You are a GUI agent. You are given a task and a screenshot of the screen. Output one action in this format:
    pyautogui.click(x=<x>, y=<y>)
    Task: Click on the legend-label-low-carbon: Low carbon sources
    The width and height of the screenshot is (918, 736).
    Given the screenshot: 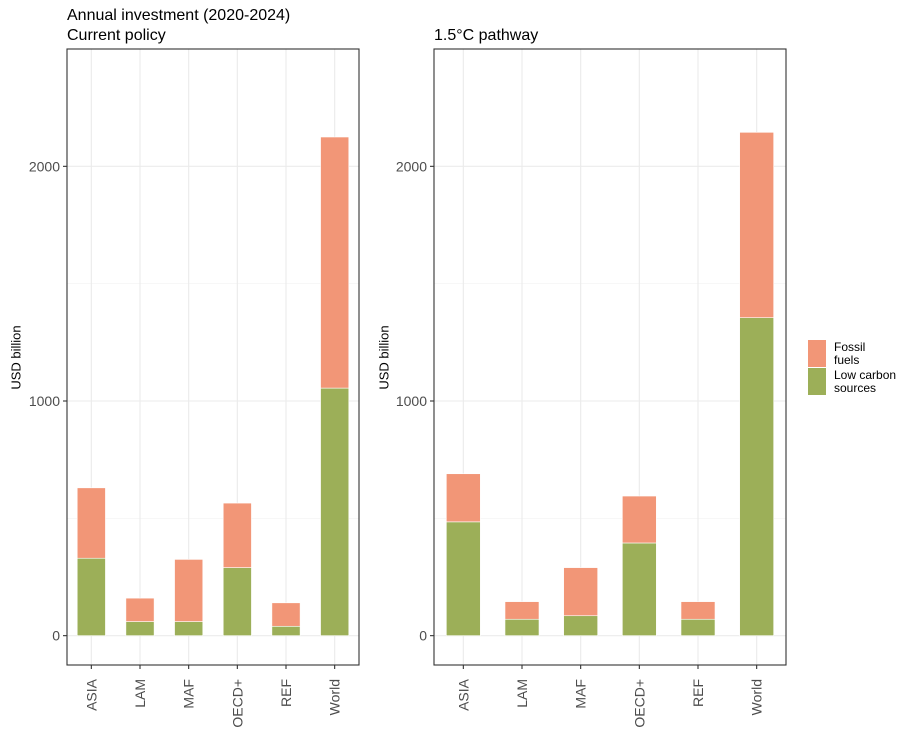 What is the action you would take?
    pyautogui.click(x=865, y=381)
    